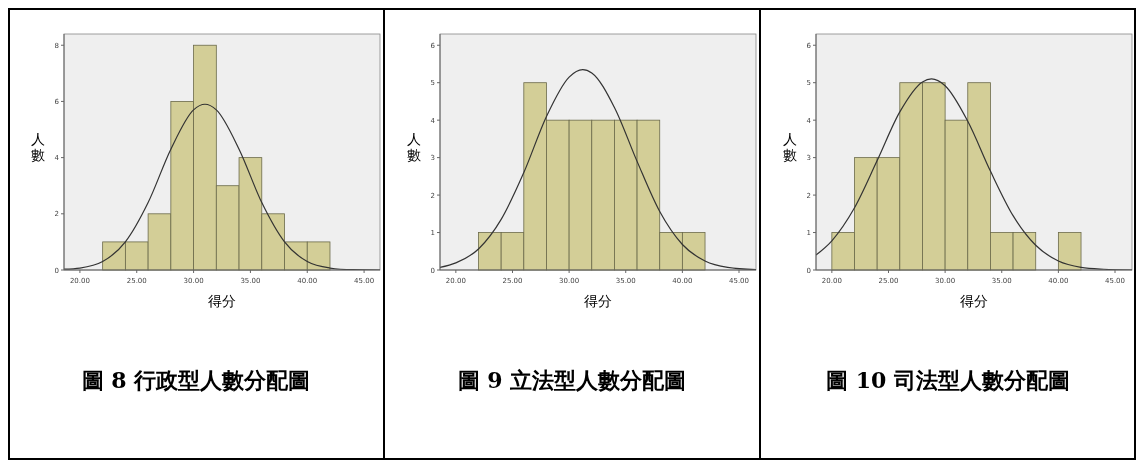 The image size is (1144, 472). Describe the element at coordinates (196, 380) in the screenshot. I see `text: 圖 8 行政型人數分配圖` at that location.